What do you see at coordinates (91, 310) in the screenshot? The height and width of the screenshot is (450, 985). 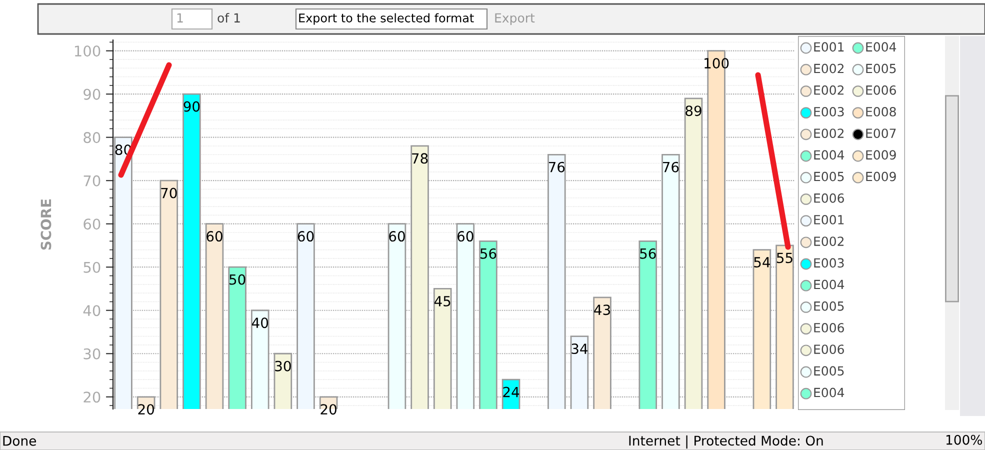 I see `y-tick-label: 40` at bounding box center [91, 310].